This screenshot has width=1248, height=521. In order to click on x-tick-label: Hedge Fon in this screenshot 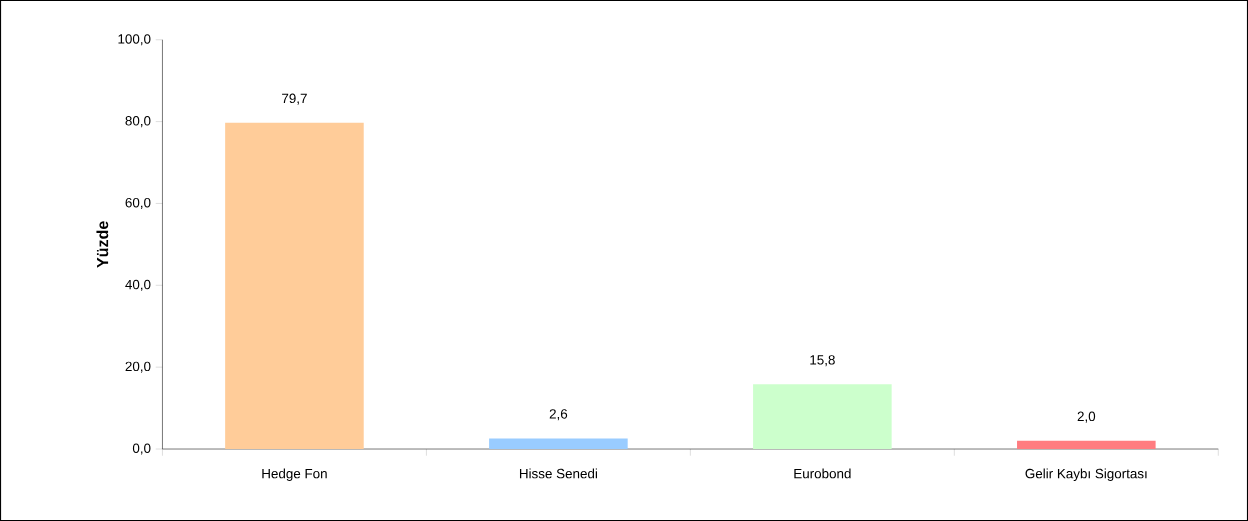, I will do `click(294, 475)`.